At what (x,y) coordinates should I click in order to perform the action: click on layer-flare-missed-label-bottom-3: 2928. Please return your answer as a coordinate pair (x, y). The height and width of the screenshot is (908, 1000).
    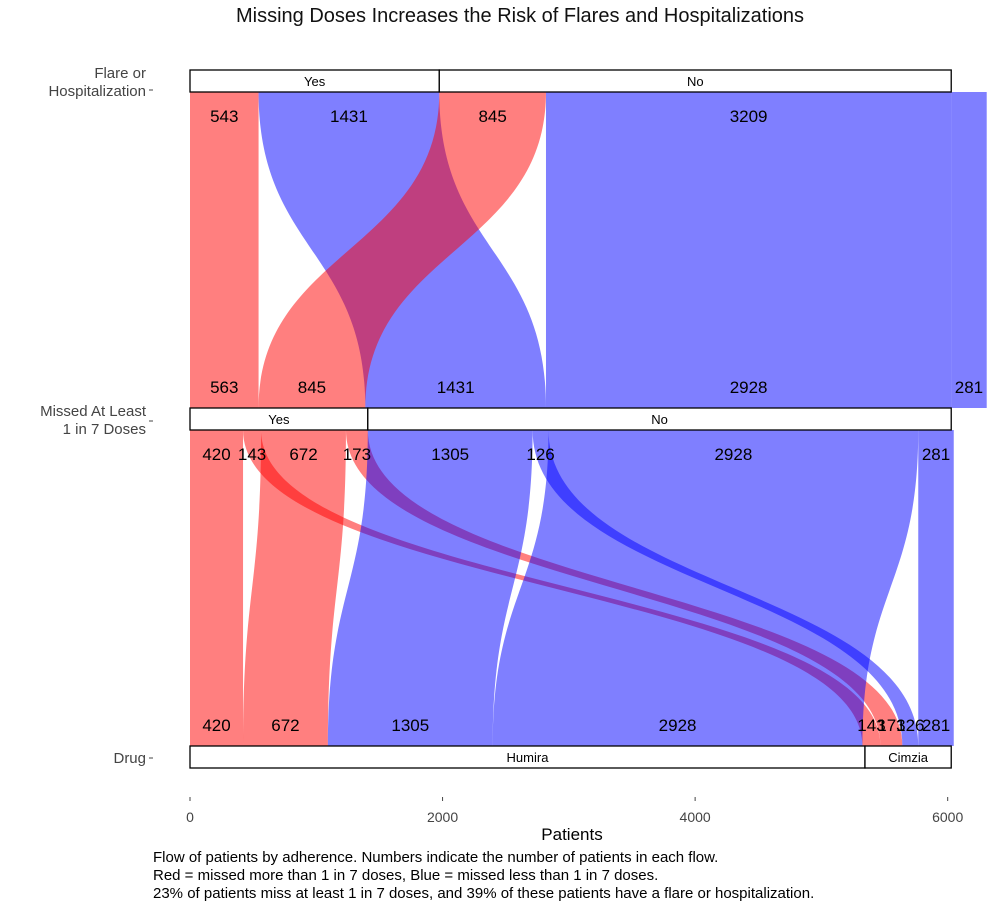
    Looking at the image, I should click on (749, 387).